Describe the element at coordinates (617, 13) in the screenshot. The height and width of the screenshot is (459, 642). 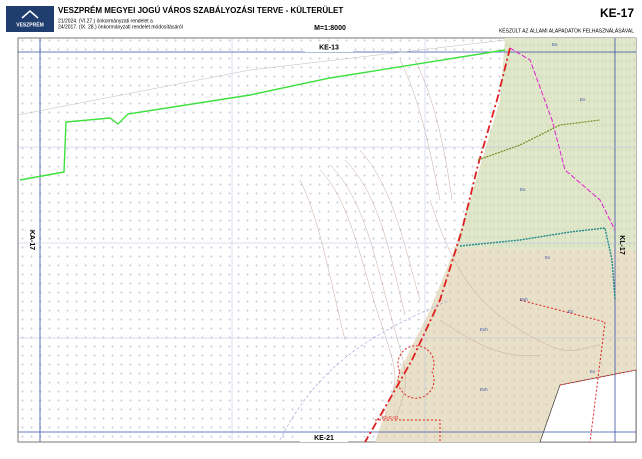
I see `sheet-id: KE-17` at that location.